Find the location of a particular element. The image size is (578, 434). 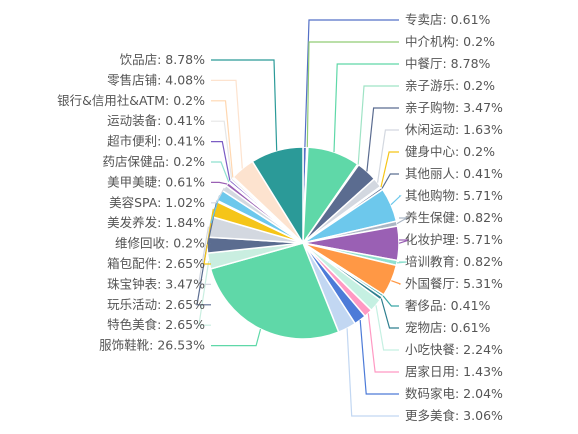

slice-label-2: 中餐厅: 8.78% is located at coordinates (448, 63).